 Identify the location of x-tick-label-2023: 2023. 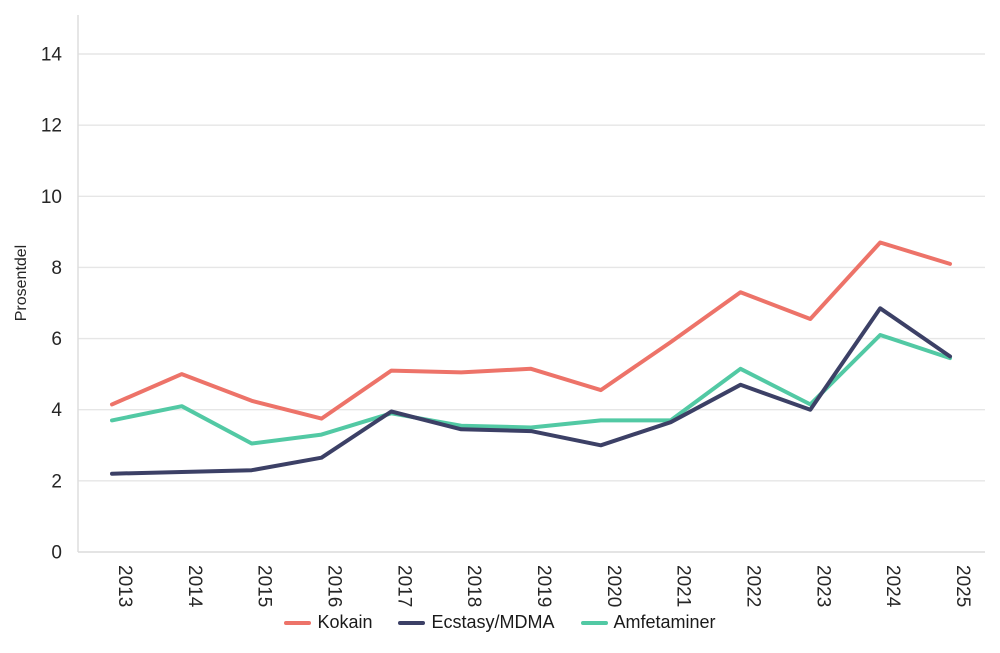
(822, 586).